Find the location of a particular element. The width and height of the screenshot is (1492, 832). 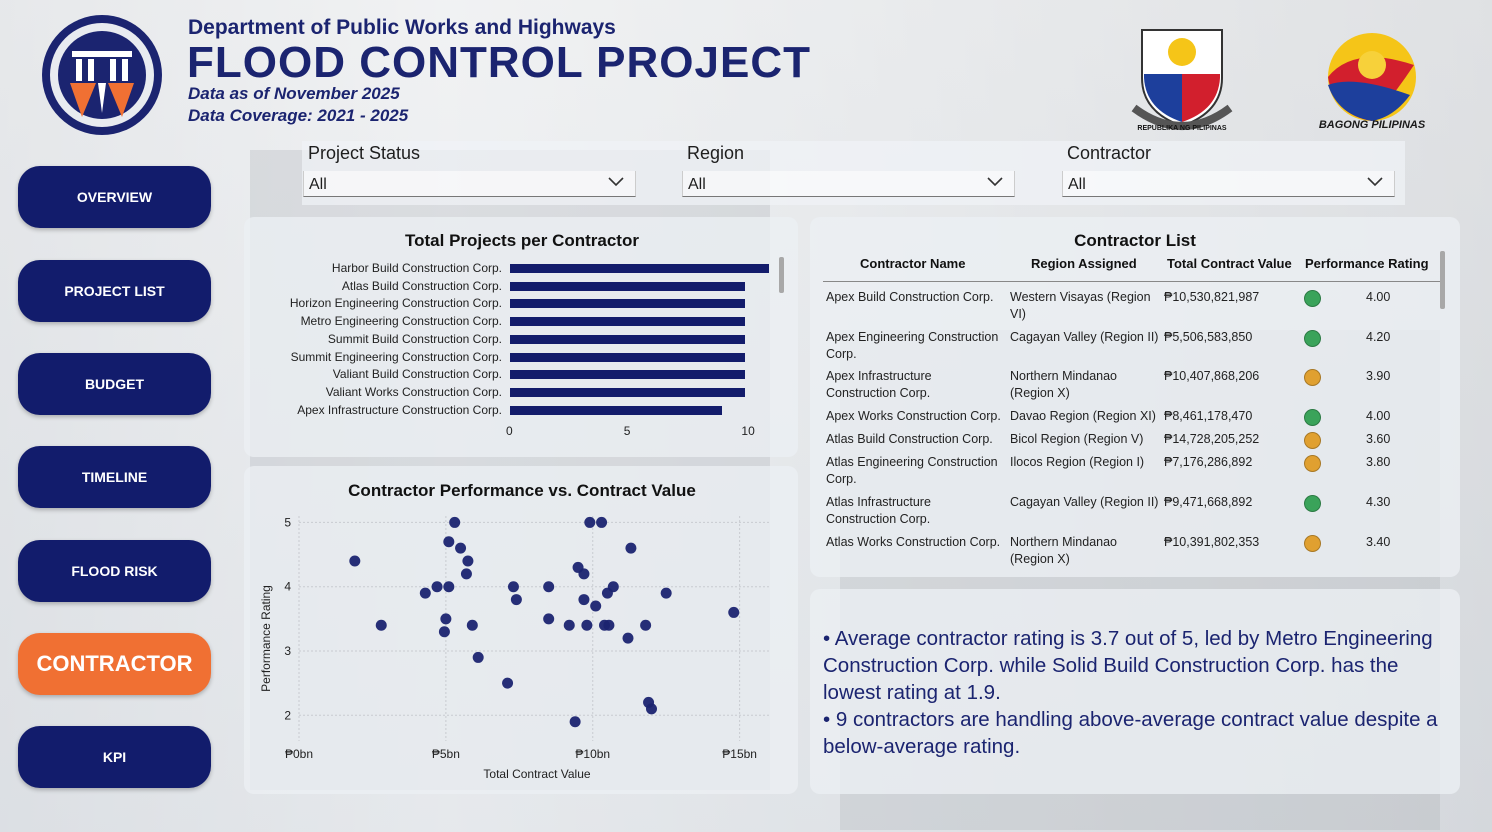

nav-flood-risk-button: FLOOD RISK is located at coordinates (114, 571).